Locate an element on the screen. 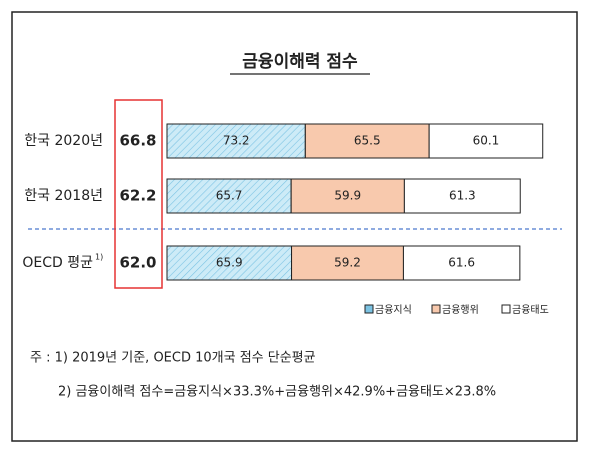 The width and height of the screenshot is (589, 453). legend-label: 금융지식 is located at coordinates (393, 310).